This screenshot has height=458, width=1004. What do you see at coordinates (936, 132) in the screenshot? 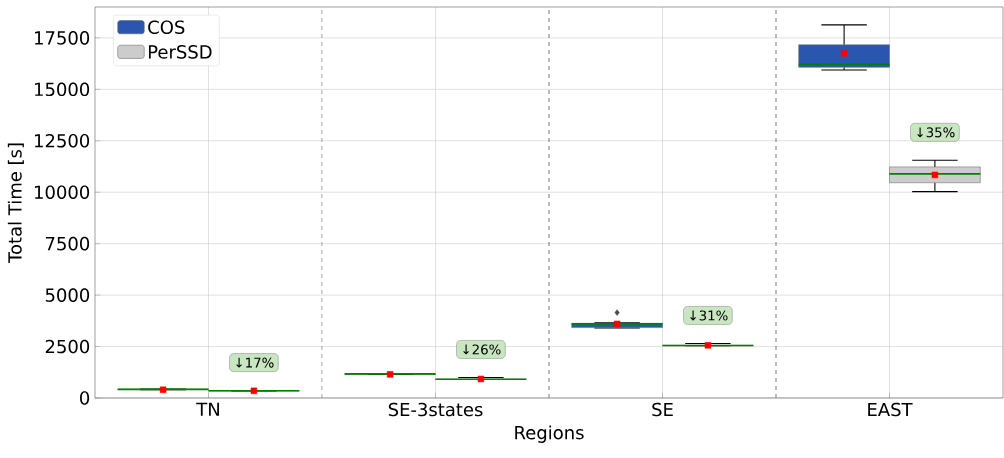
I see `annotation: ↓35%` at bounding box center [936, 132].